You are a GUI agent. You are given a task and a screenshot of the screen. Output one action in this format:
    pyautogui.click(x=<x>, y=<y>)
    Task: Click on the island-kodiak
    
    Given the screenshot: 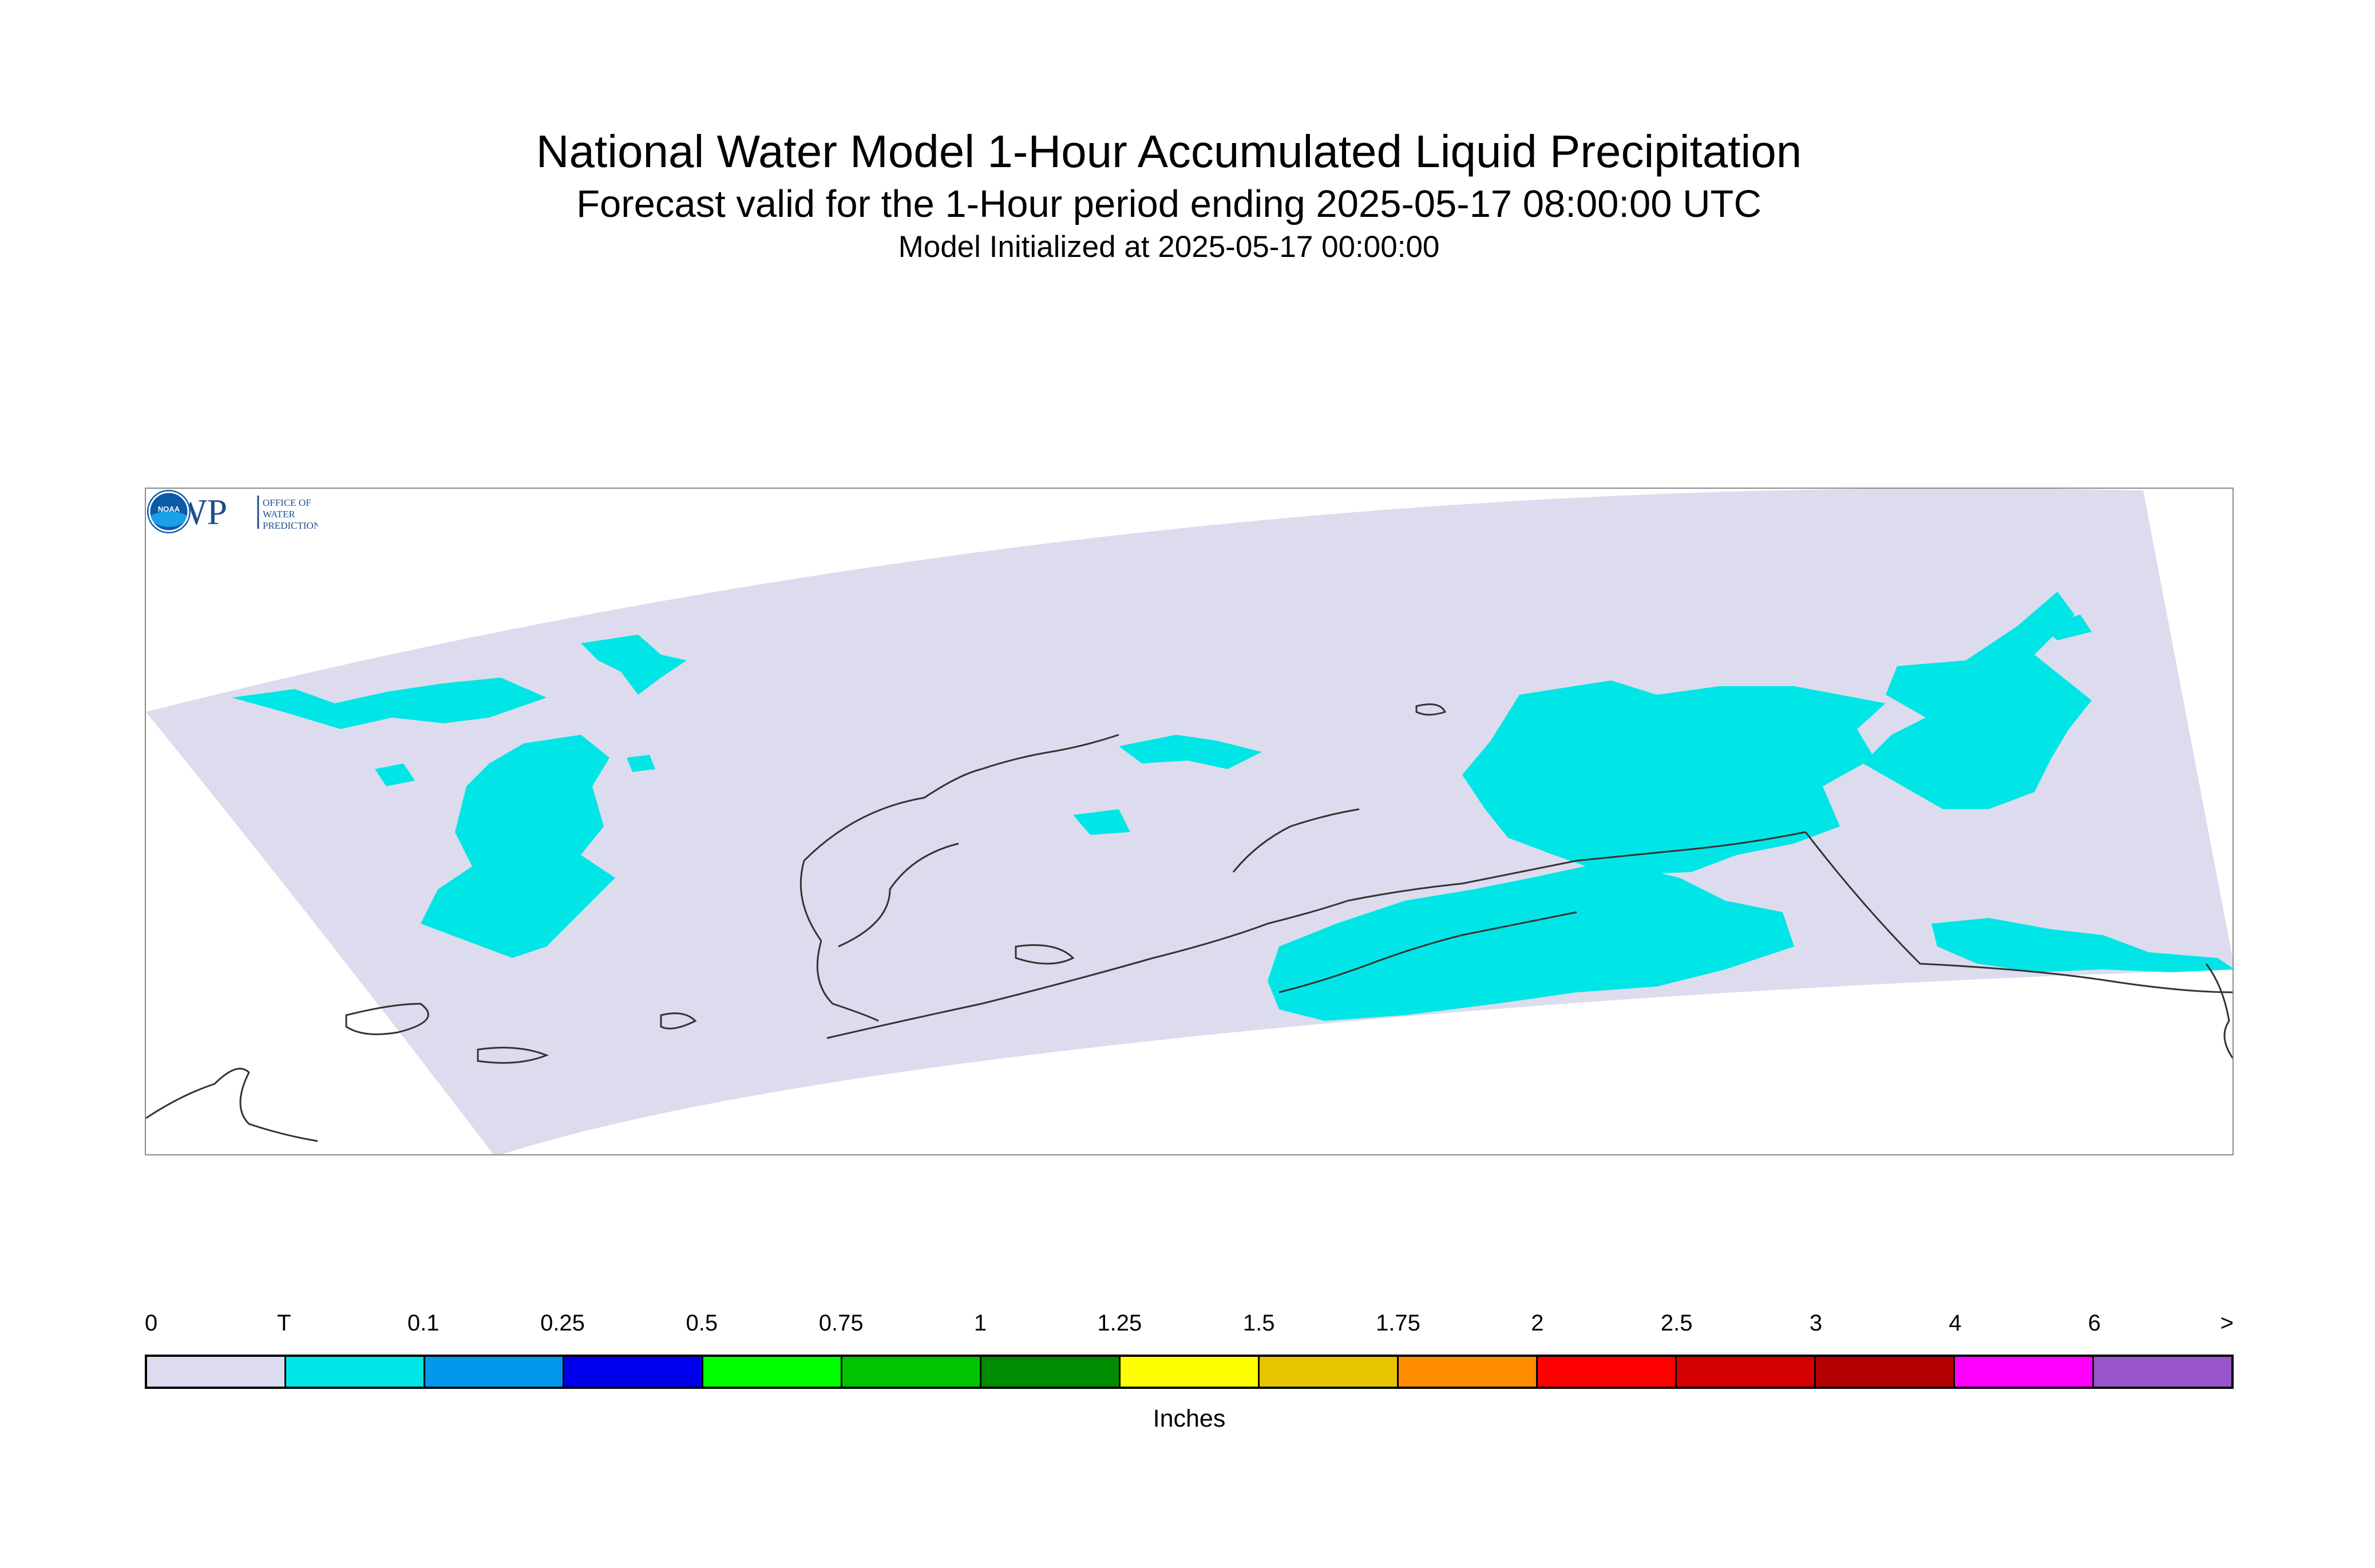 What is the action you would take?
    pyautogui.click(x=1045, y=954)
    